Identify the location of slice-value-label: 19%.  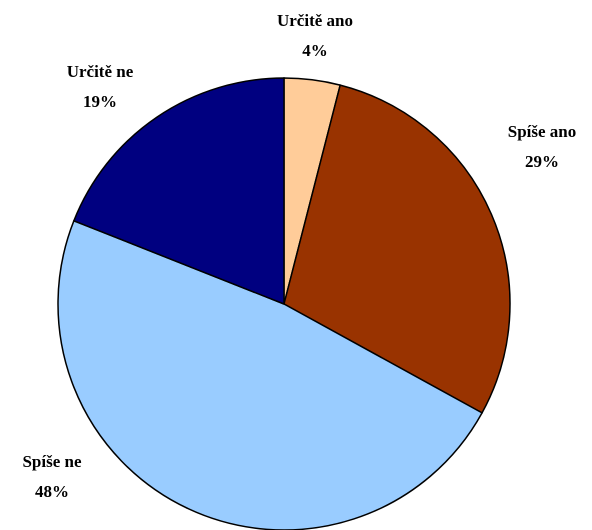
(100, 101).